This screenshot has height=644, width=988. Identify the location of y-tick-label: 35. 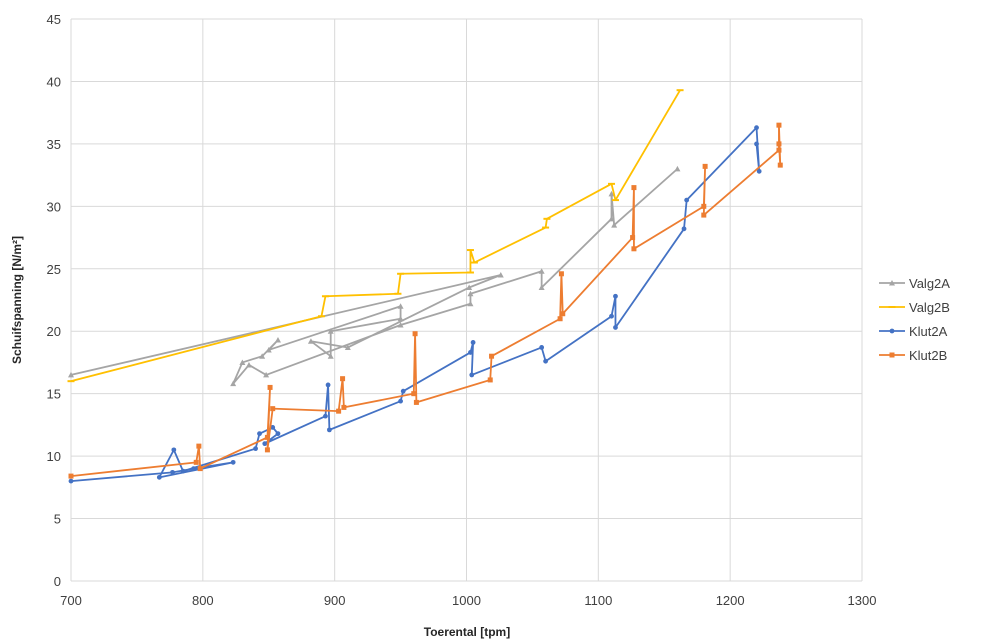
(54, 144).